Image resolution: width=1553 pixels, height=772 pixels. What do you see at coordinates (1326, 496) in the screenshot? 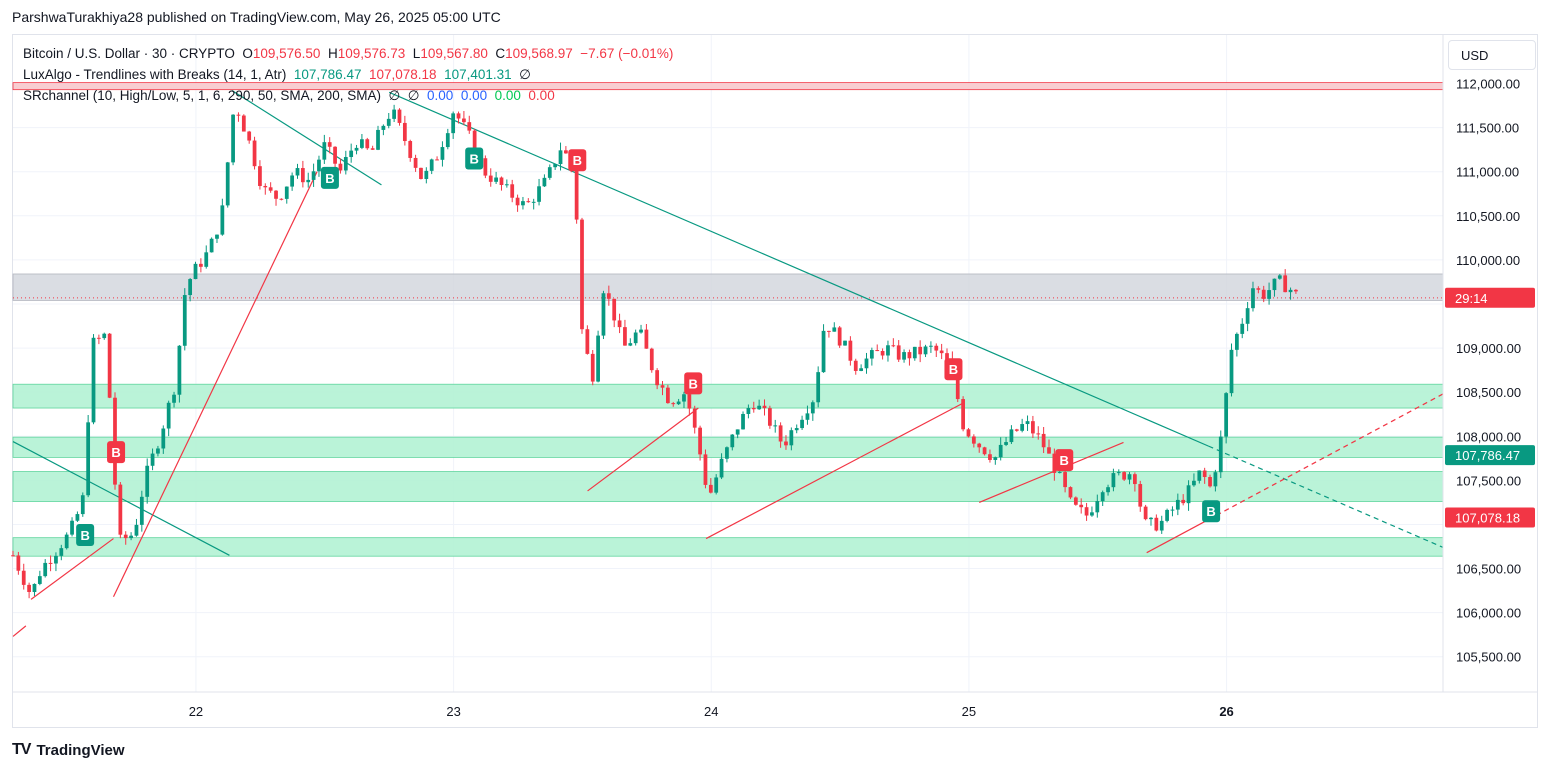
I see `trendline-extension` at bounding box center [1326, 496].